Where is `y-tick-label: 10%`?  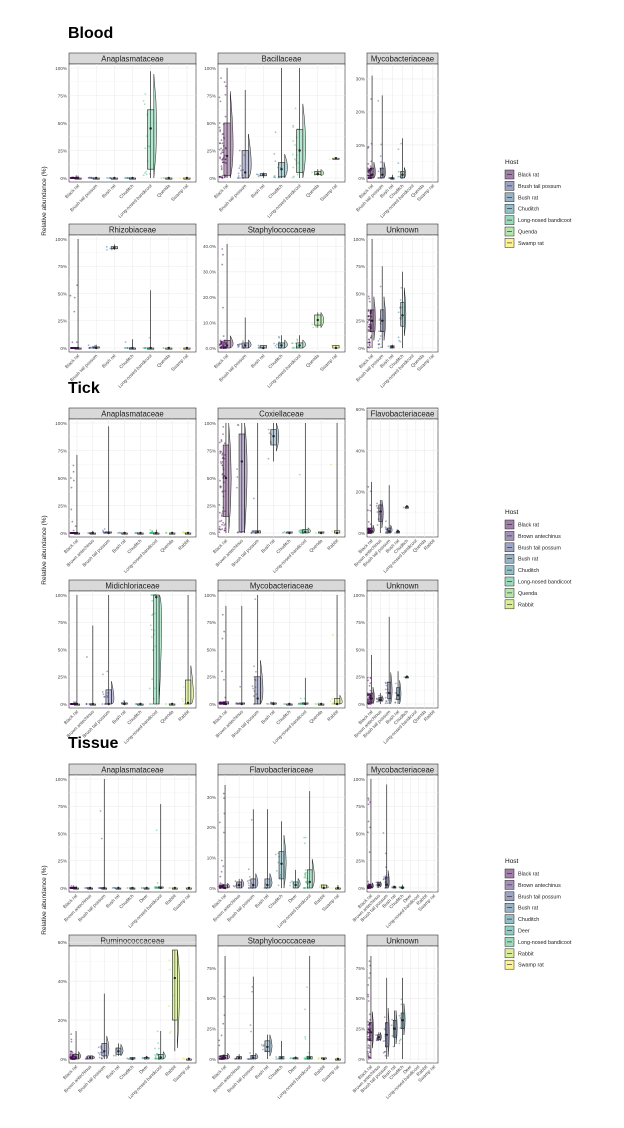 y-tick-label: 10% is located at coordinates (211, 858).